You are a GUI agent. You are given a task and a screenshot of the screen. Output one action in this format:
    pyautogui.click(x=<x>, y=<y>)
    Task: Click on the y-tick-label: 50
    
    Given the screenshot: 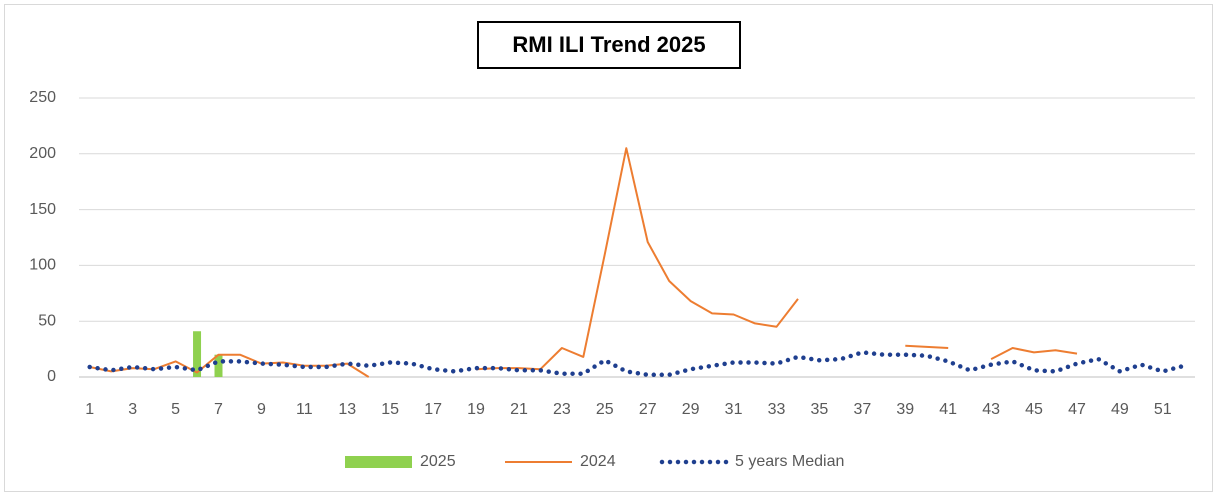 What is the action you would take?
    pyautogui.click(x=47, y=320)
    